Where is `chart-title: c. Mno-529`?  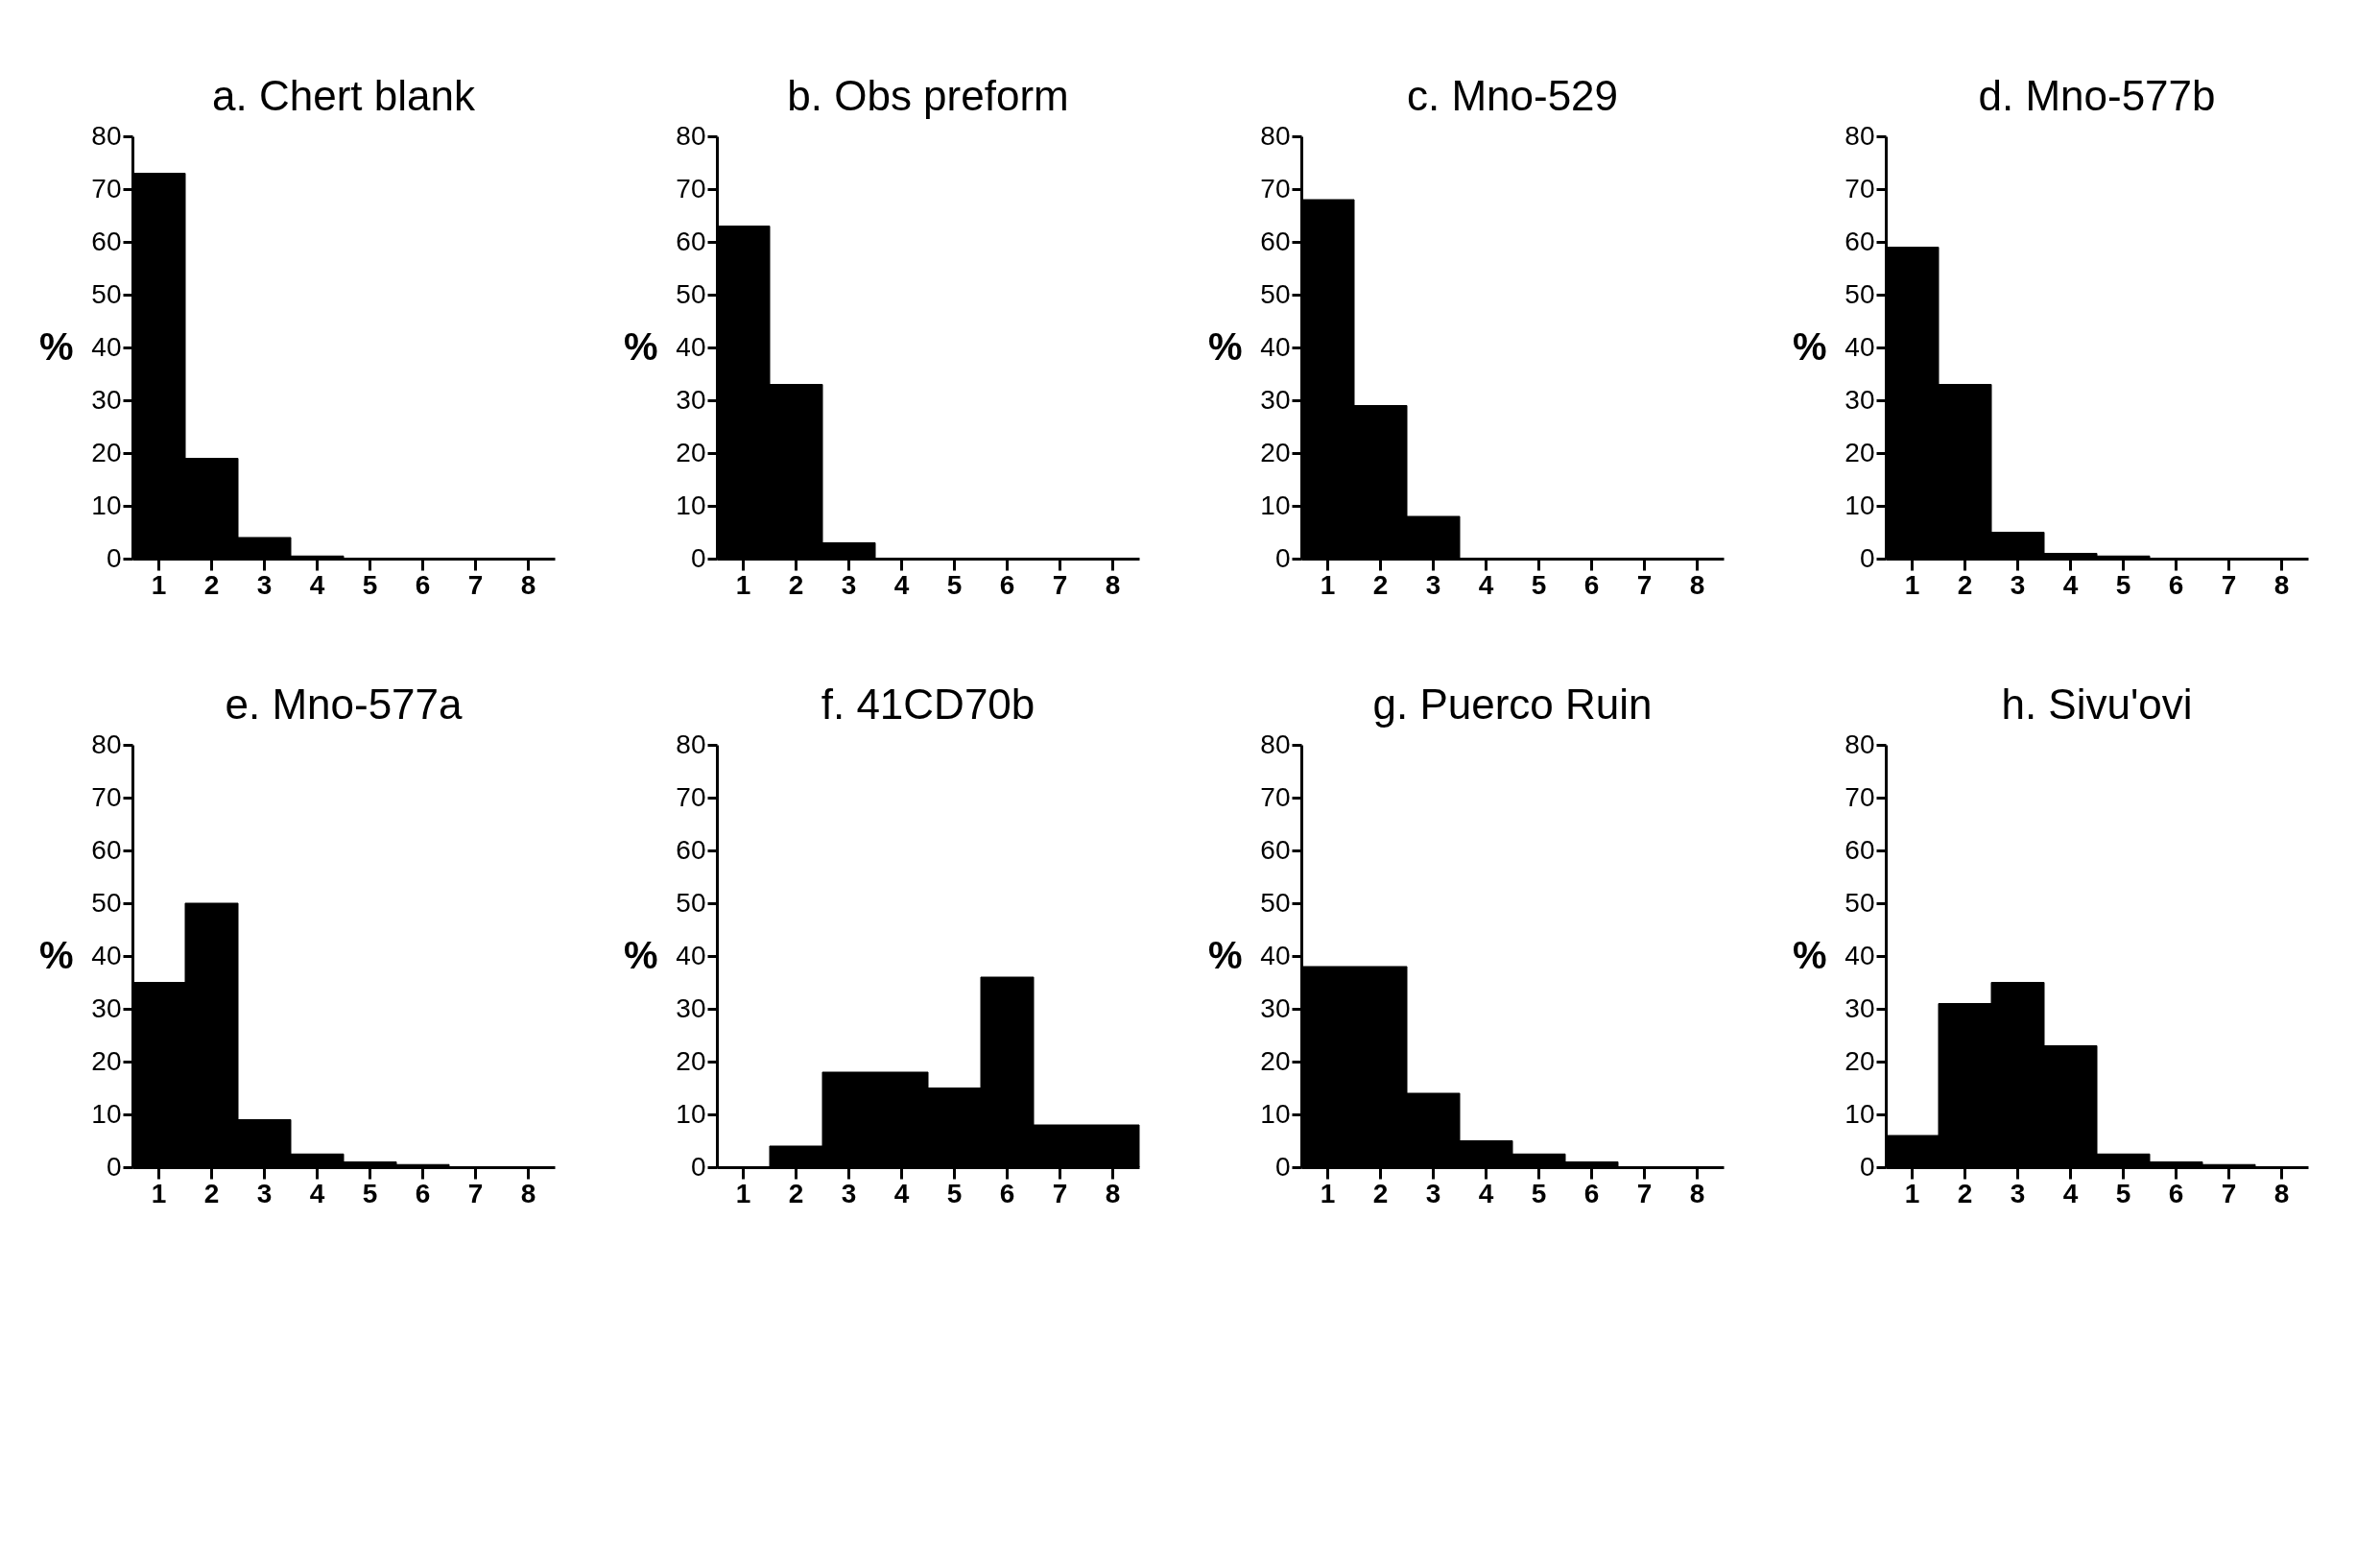
chart-title: c. Mno-529 is located at coordinates (1513, 95).